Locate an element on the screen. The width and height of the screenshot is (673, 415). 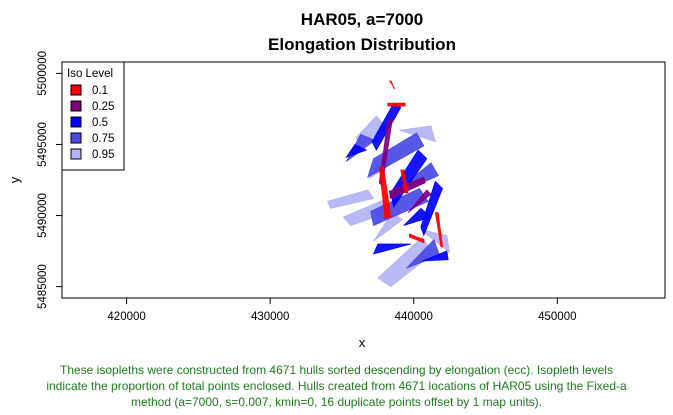
legend-label-0: 0.1 is located at coordinates (100, 91).